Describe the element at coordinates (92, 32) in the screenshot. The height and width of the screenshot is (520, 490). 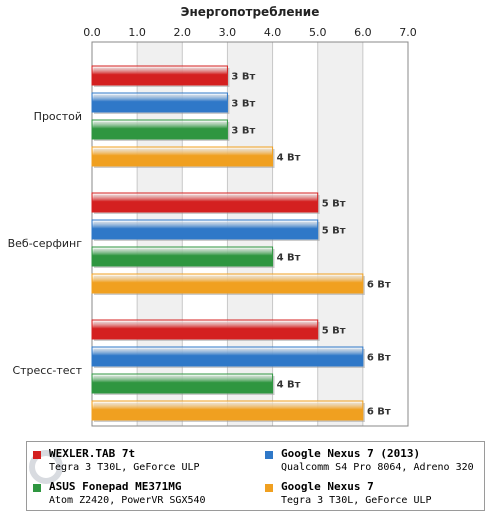
I see `x-tick-label: 0.0` at that location.